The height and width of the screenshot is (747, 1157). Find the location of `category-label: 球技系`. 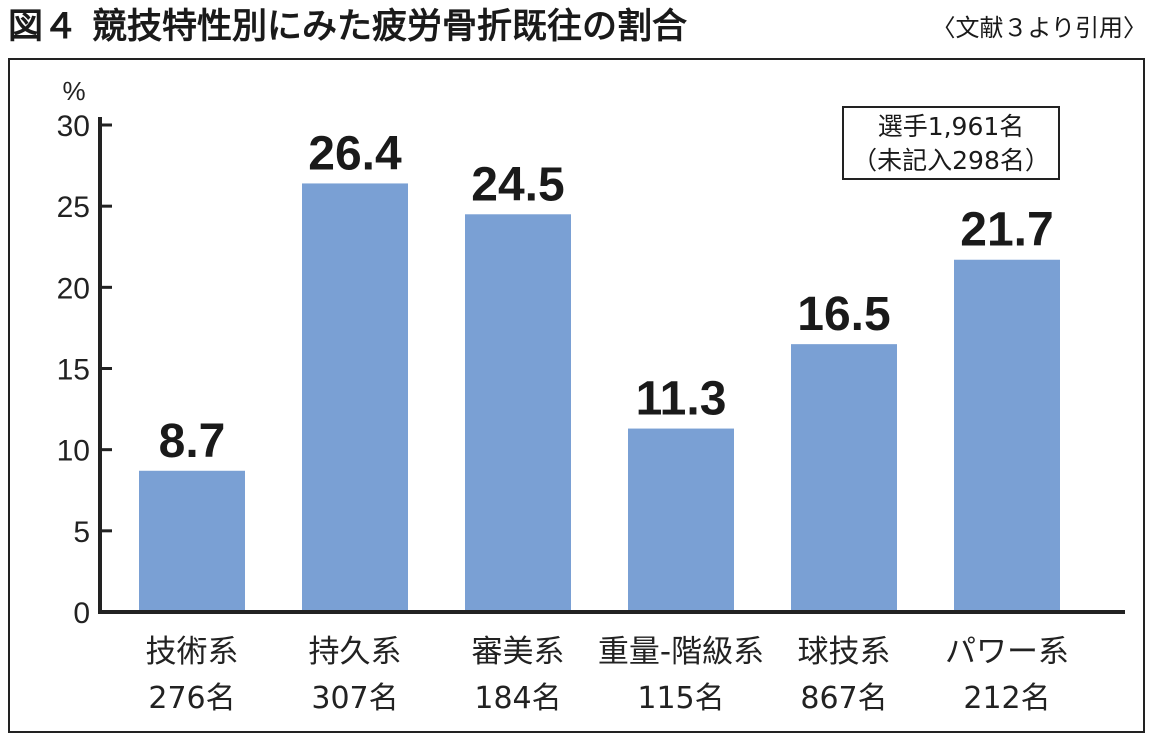

category-label: 球技系 is located at coordinates (844, 652).